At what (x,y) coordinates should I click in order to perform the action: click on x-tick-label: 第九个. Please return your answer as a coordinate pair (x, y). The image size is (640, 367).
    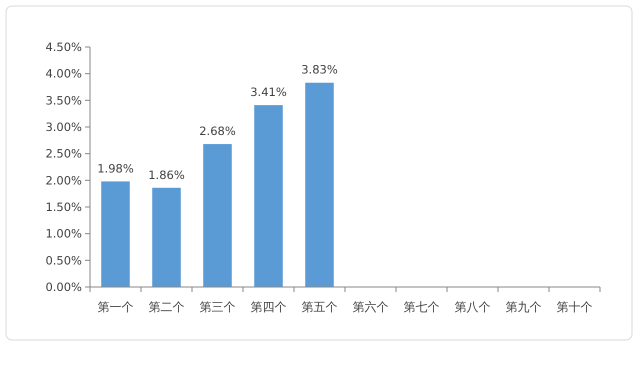
    Looking at the image, I should click on (524, 307).